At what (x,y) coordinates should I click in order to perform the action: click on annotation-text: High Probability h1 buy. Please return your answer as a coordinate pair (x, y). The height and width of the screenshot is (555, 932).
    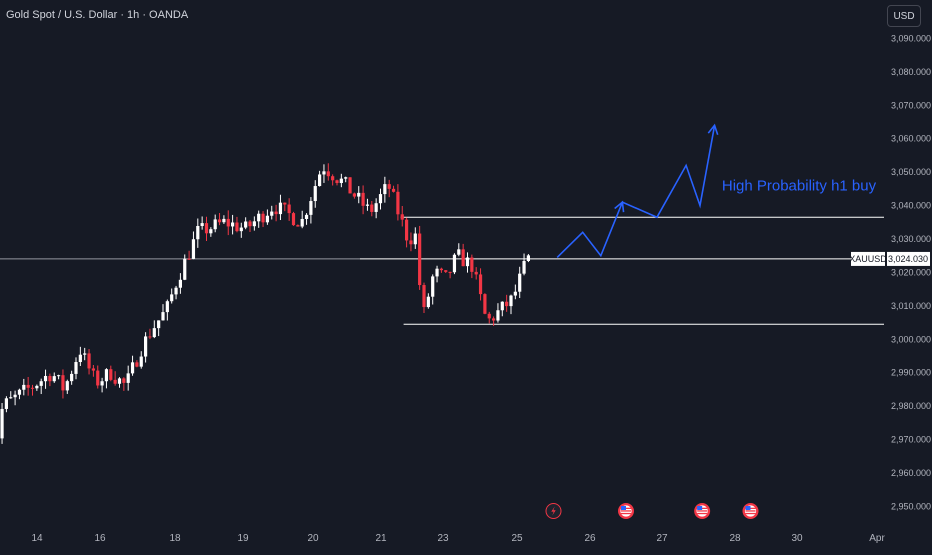
    Looking at the image, I should click on (799, 185).